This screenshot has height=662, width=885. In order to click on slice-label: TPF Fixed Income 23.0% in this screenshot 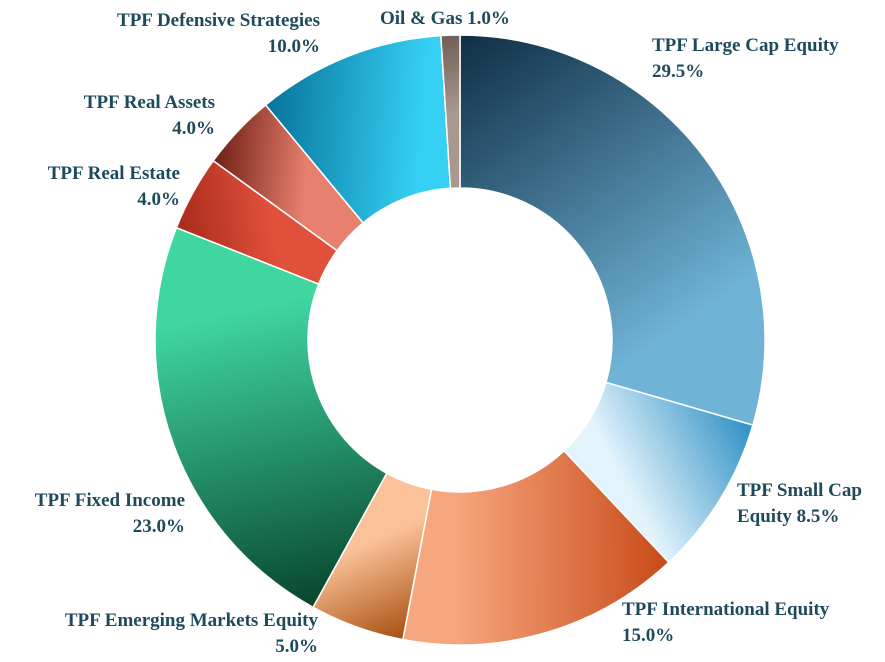, I will do `click(110, 514)`.